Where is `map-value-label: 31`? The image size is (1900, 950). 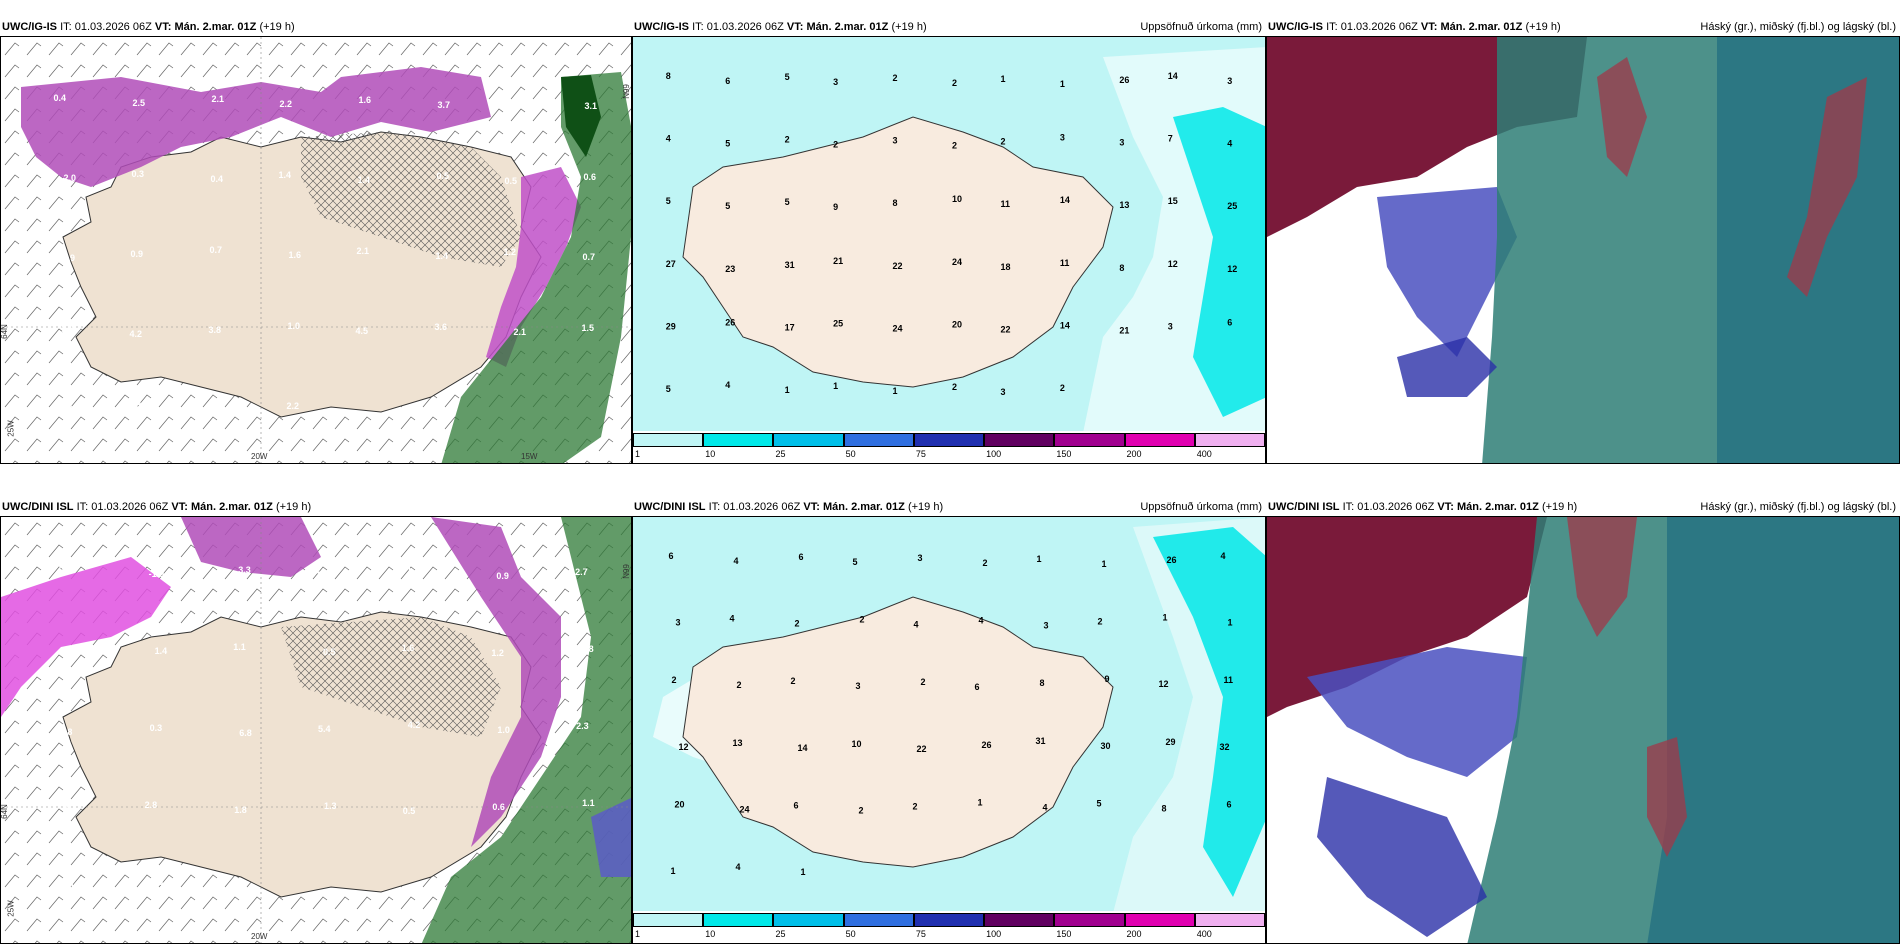
map-value-label: 31 is located at coordinates (790, 265).